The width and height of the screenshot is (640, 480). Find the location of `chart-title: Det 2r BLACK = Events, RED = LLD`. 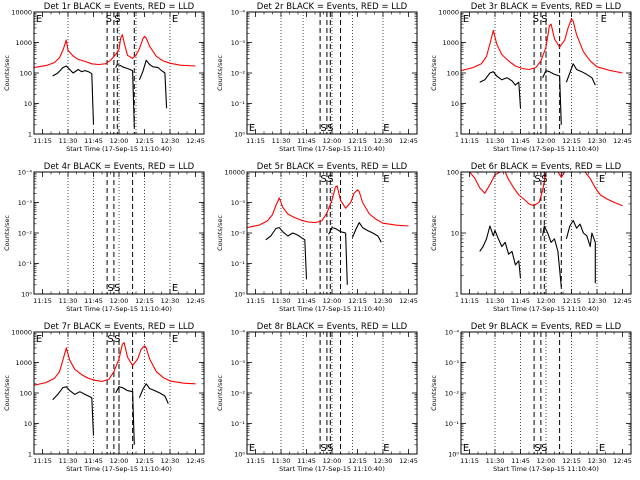

chart-title: Det 2r BLACK = Events, RED = LLD is located at coordinates (332, 7).